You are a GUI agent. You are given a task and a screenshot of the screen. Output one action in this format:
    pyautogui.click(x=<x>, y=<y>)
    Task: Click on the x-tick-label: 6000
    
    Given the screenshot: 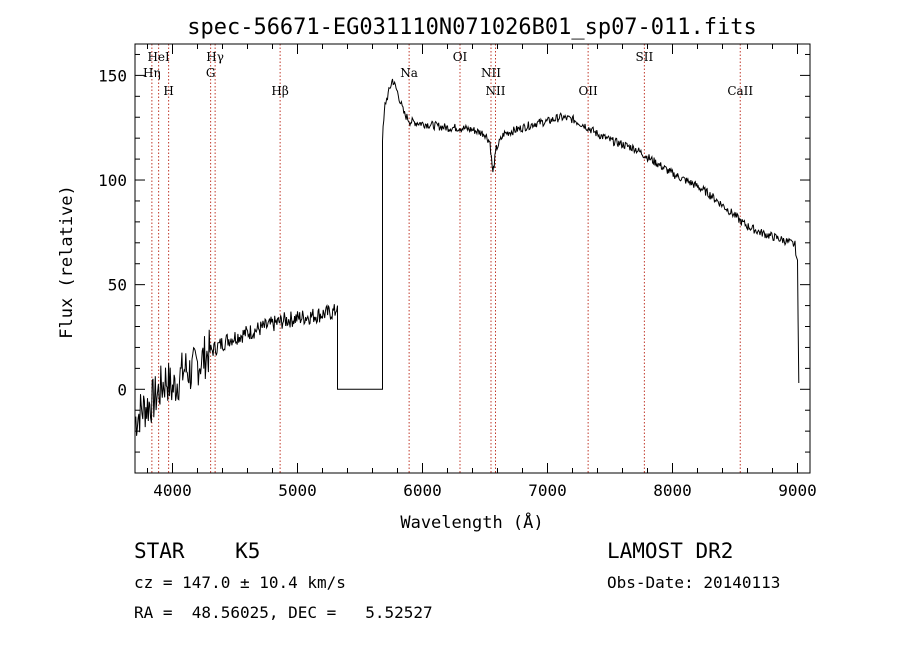 What is the action you would take?
    pyautogui.click(x=422, y=490)
    